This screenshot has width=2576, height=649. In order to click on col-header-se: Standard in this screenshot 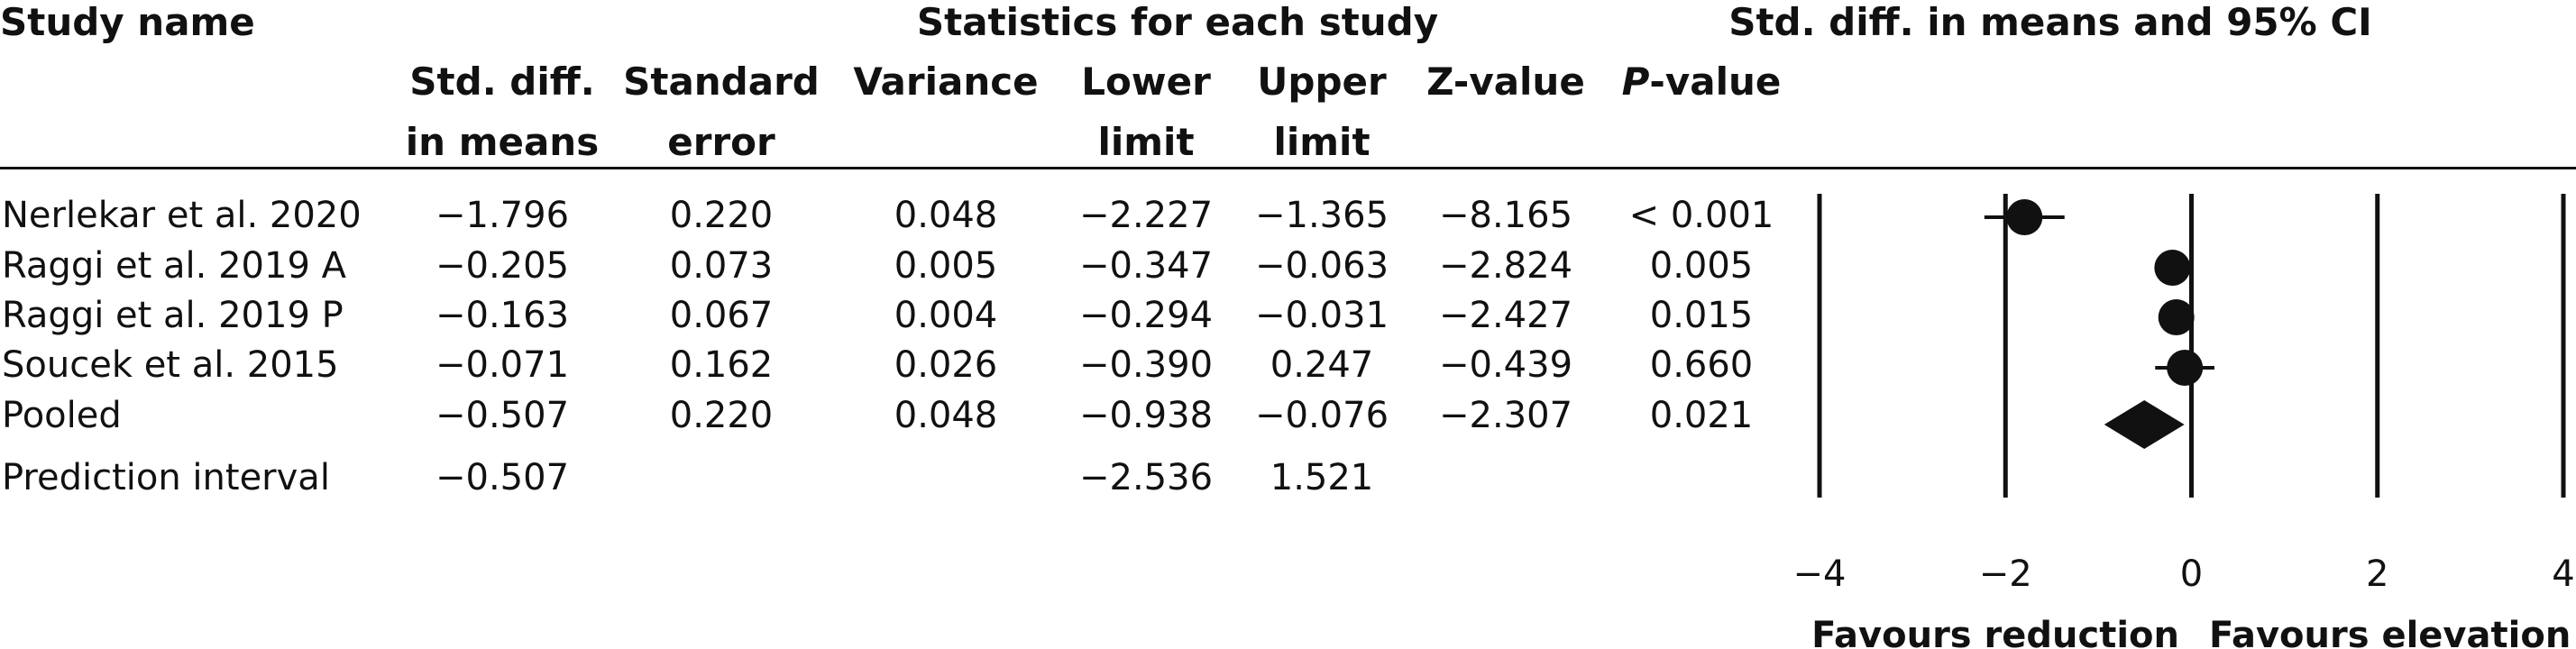, I will do `click(721, 81)`.